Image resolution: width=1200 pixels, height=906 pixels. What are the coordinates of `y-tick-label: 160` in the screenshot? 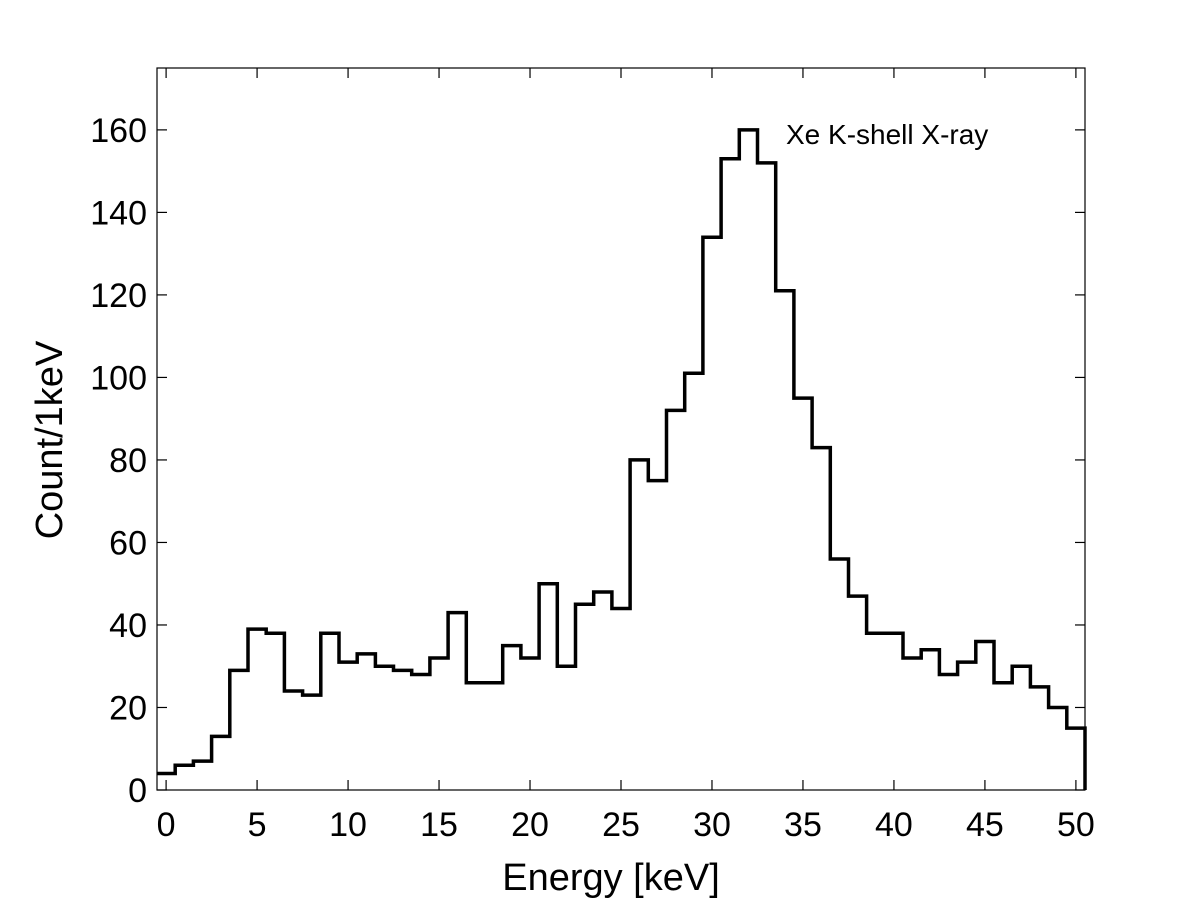 It's located at (118, 131).